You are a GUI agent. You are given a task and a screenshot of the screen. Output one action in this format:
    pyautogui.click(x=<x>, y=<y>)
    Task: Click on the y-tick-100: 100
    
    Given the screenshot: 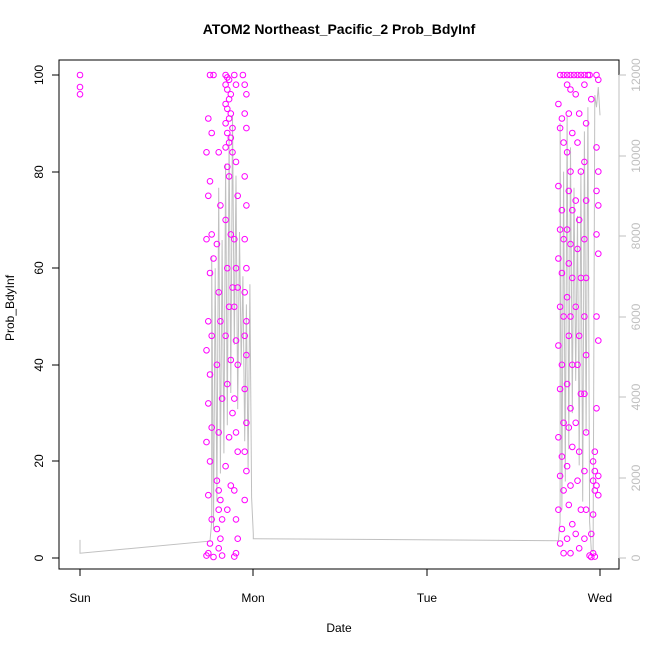 What is the action you would take?
    pyautogui.click(x=45, y=75)
    